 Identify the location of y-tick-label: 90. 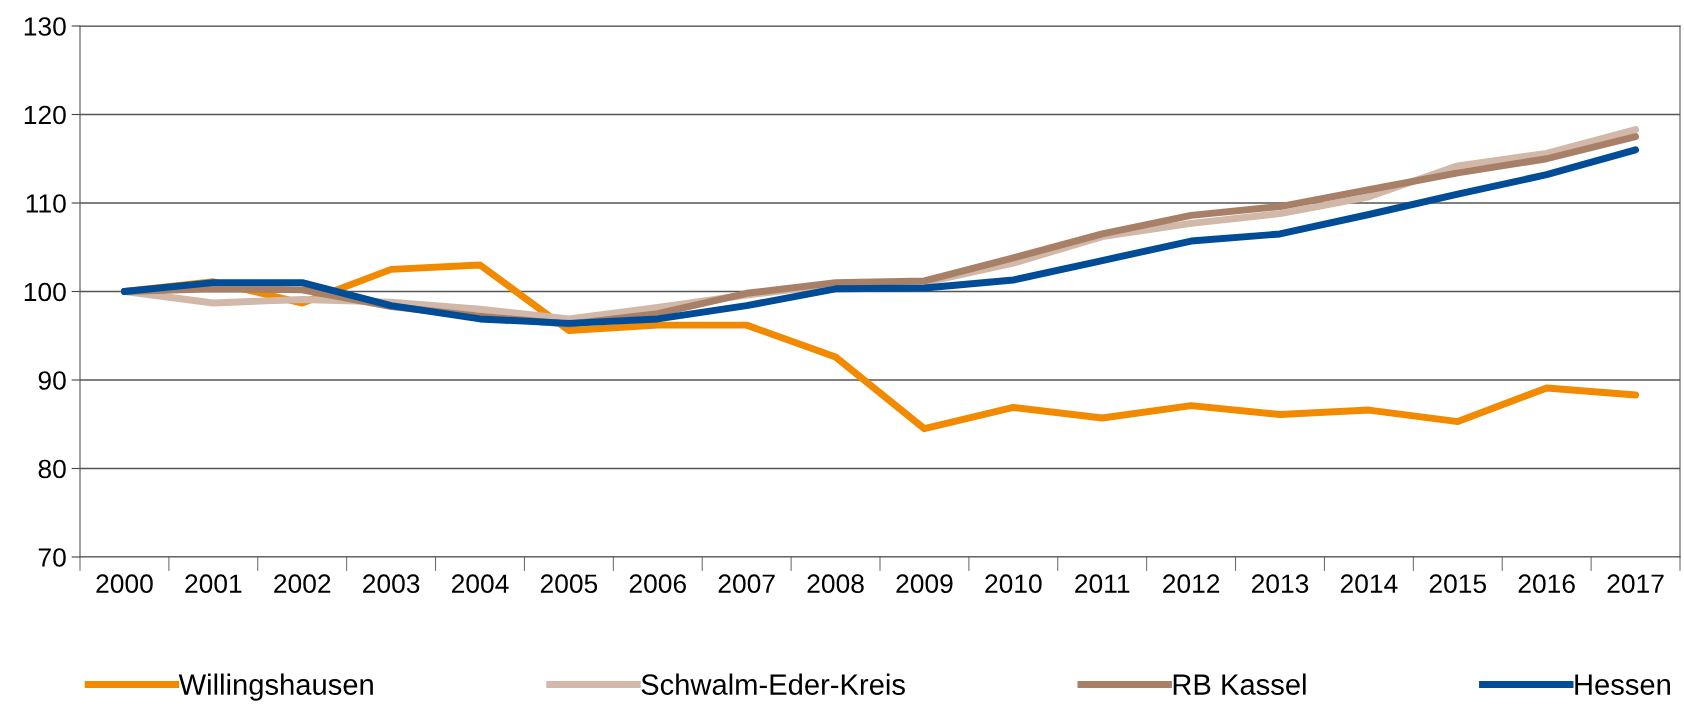
(52, 380).